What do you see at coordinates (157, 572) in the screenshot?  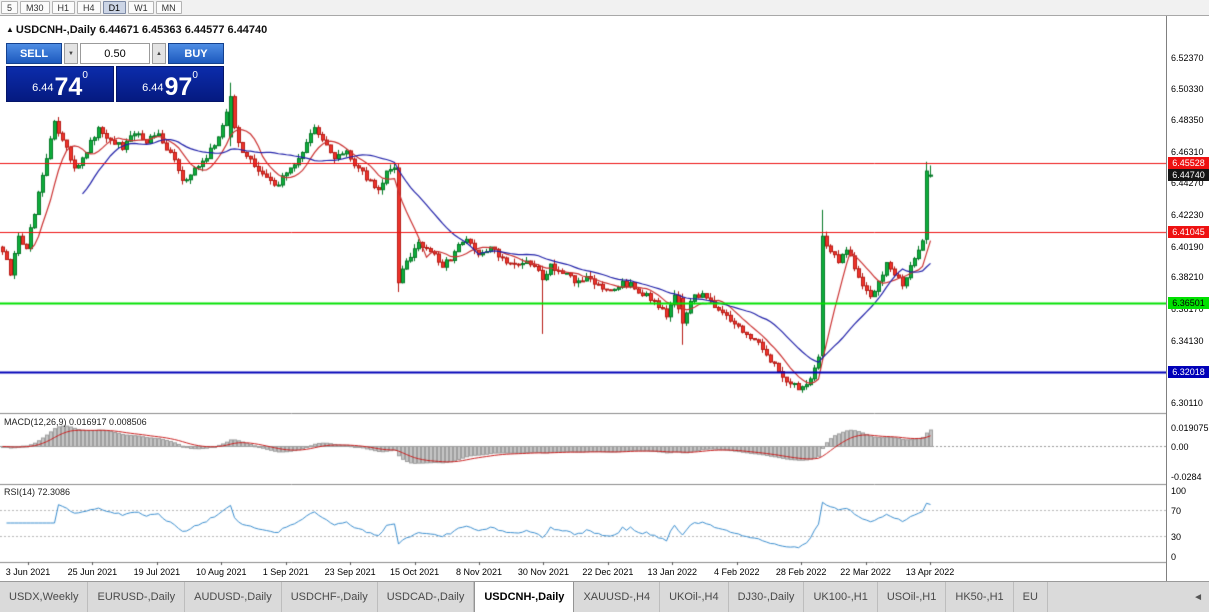 I see `time-axis-label: 19 Jul 2021` at bounding box center [157, 572].